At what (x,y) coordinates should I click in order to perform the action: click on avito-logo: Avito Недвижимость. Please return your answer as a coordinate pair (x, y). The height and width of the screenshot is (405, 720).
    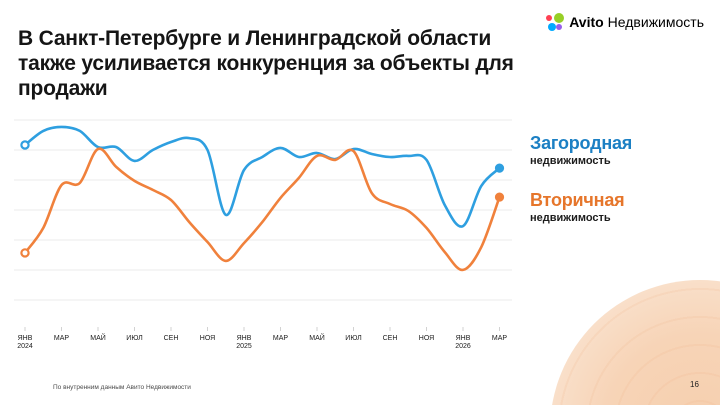
    Looking at the image, I should click on (625, 22).